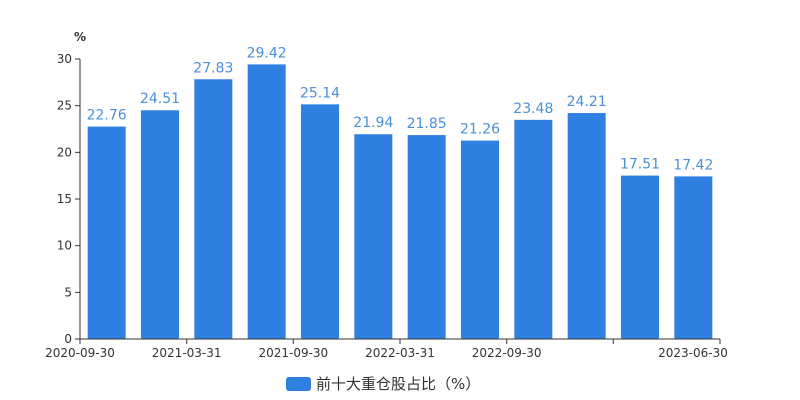  Describe the element at coordinates (533, 109) in the screenshot. I see `value-label: 23.48` at that location.